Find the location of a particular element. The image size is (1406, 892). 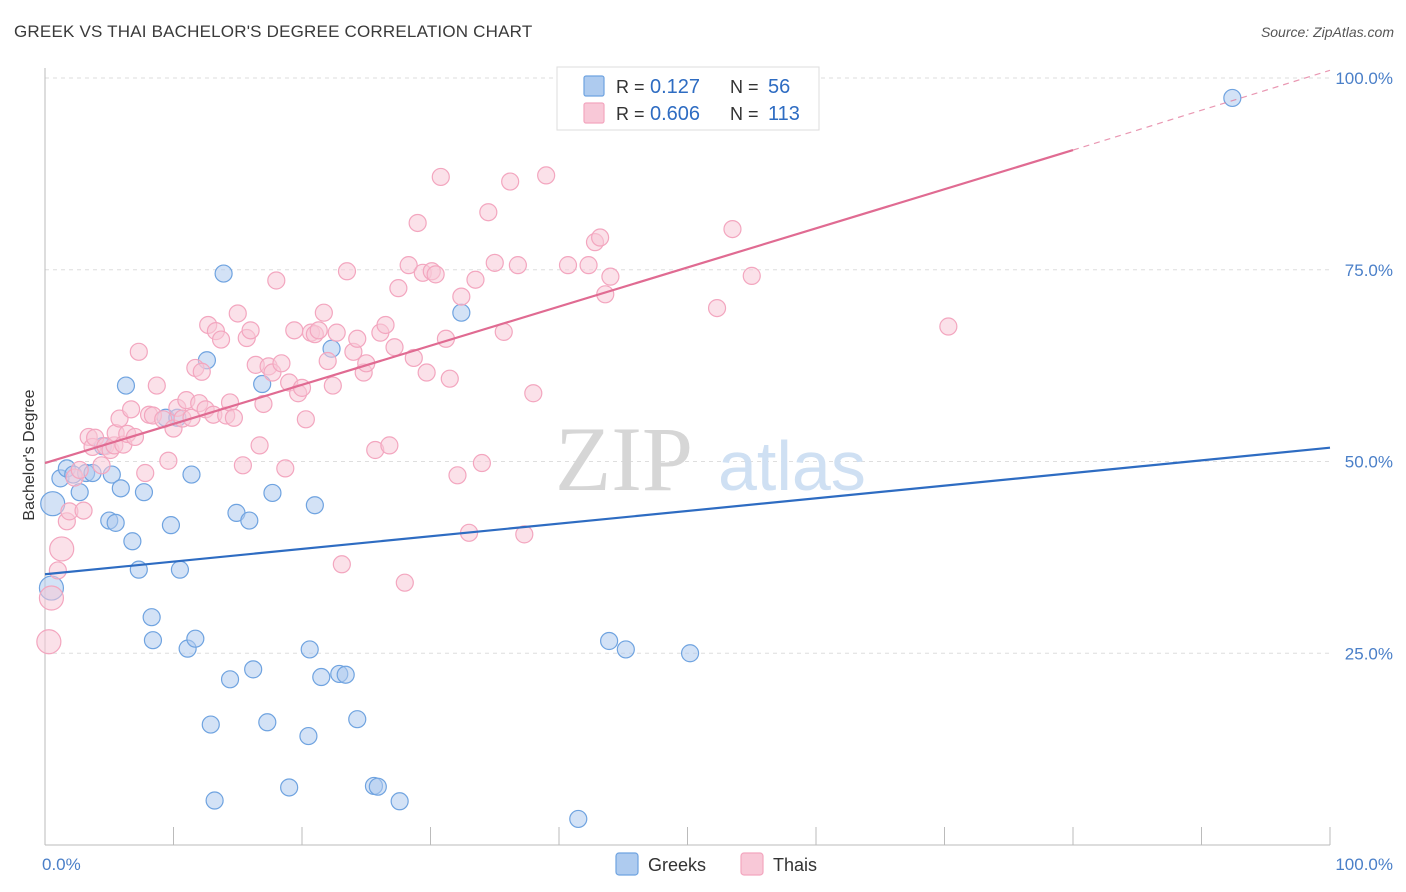

x-tick-label-max: 100.0% is located at coordinates (1364, 864).